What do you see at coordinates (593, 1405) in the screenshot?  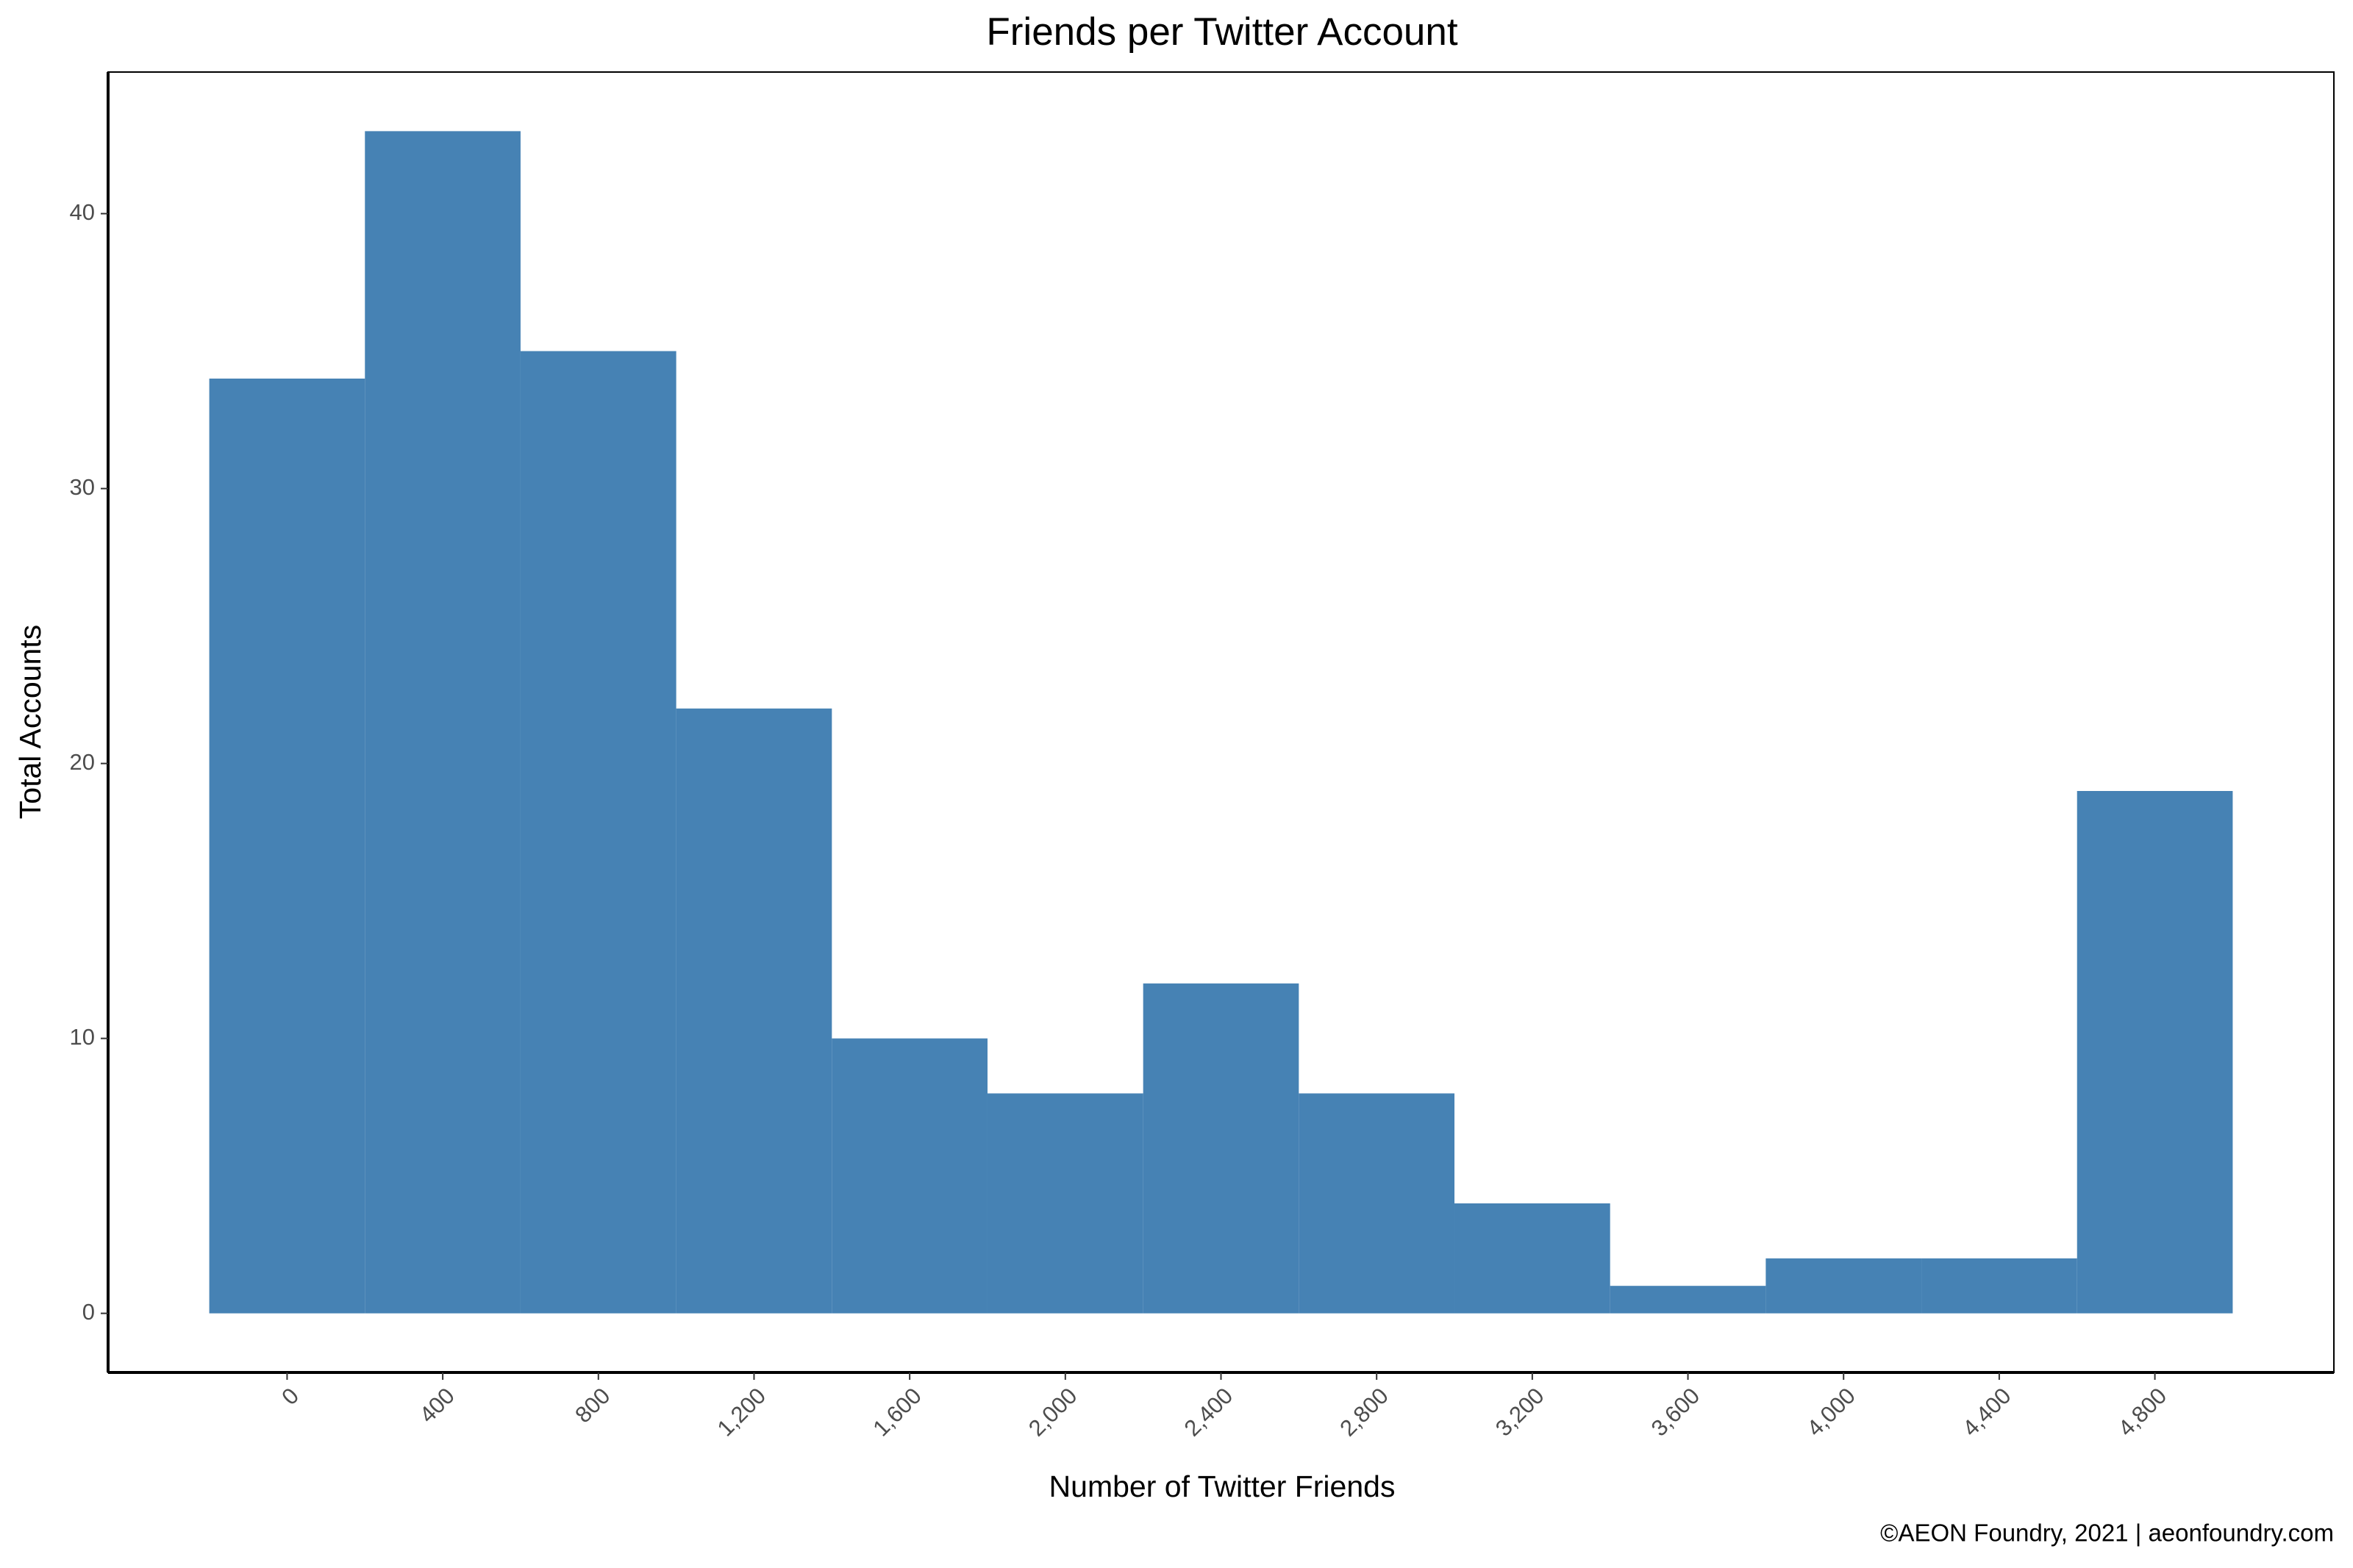 I see `x-tick-label: 800` at bounding box center [593, 1405].